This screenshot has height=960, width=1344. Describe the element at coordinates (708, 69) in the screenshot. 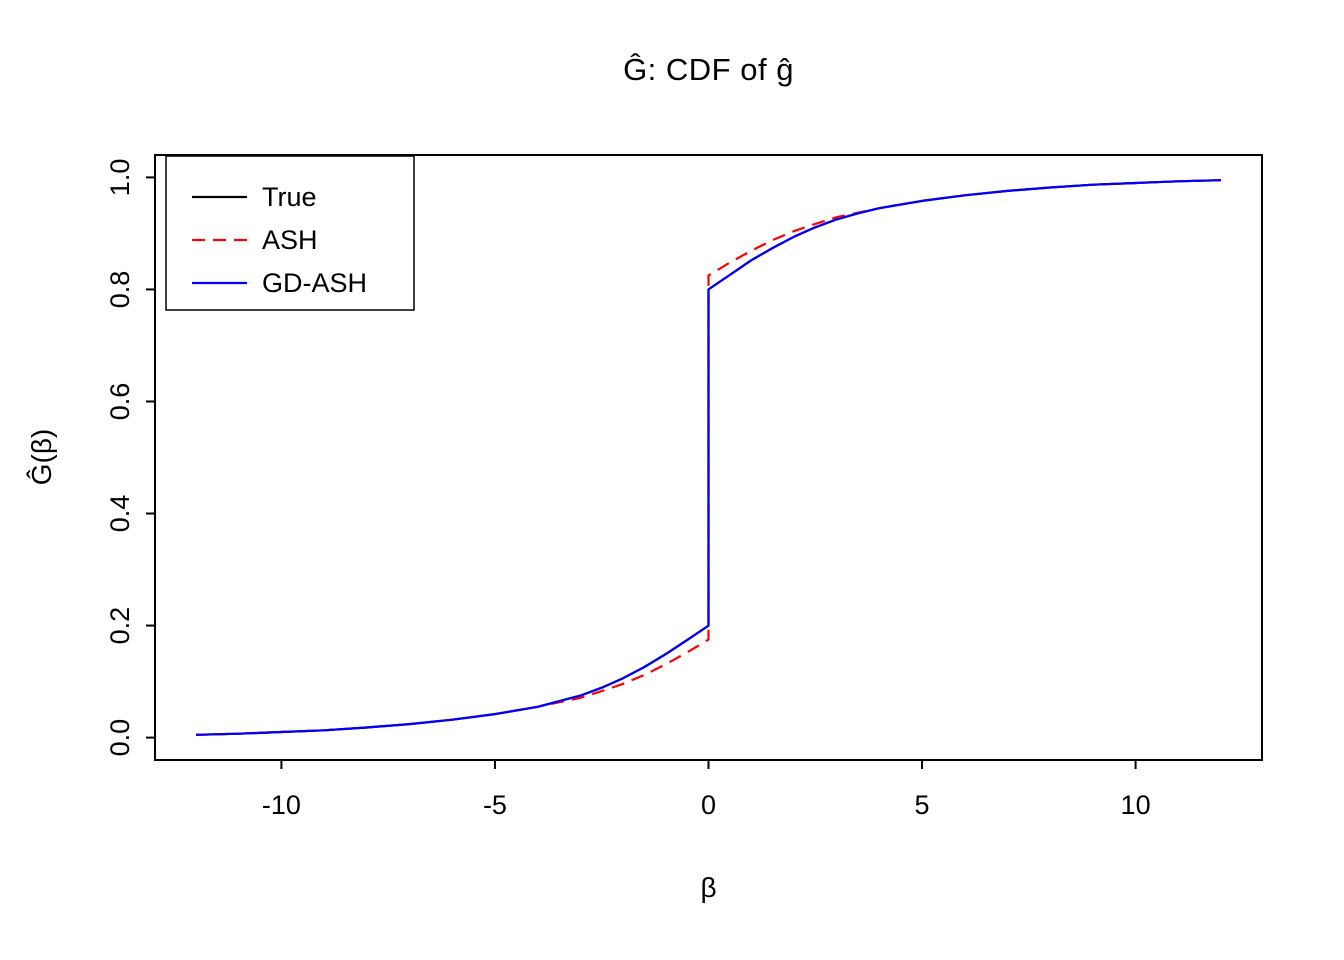

I see `chart-title: Ĝ: CDF of ĝ` at that location.